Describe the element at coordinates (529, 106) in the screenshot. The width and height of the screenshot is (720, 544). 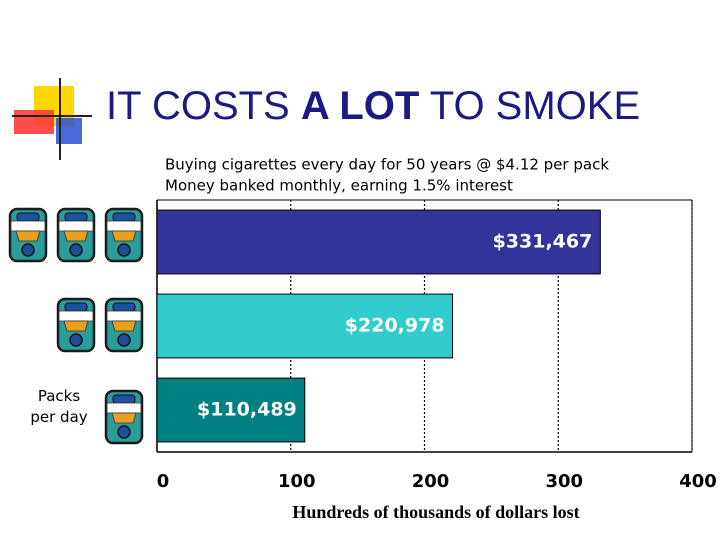
I see `title-part: TO SMOKE` at that location.